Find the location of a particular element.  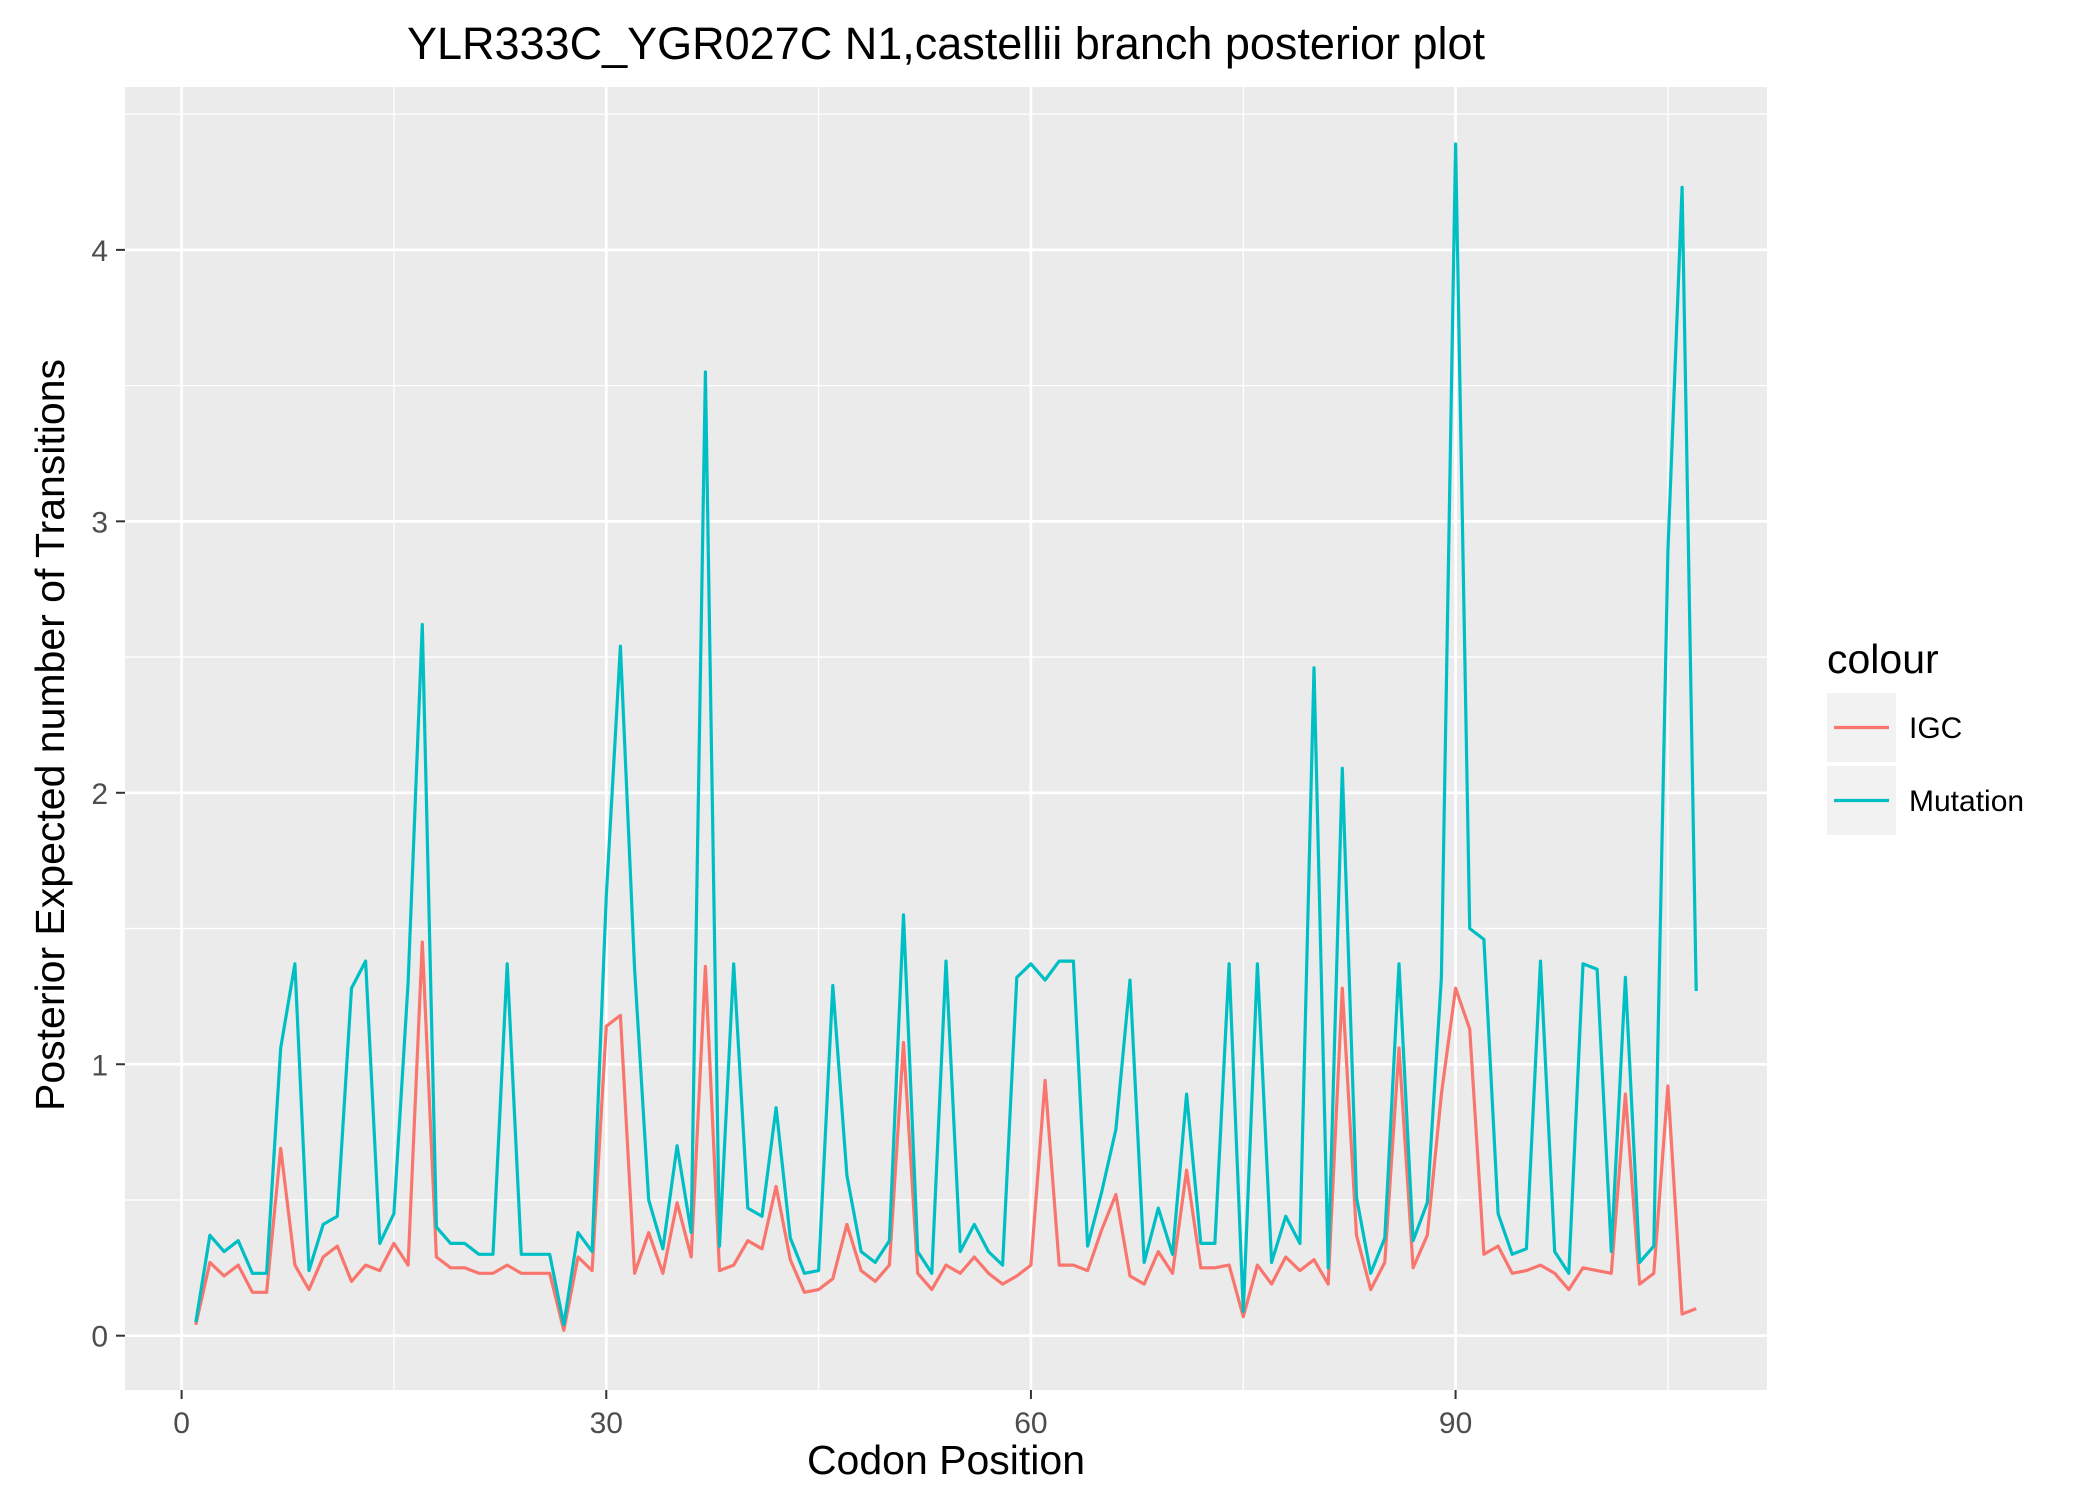

legend-label: IGC is located at coordinates (1935, 728).